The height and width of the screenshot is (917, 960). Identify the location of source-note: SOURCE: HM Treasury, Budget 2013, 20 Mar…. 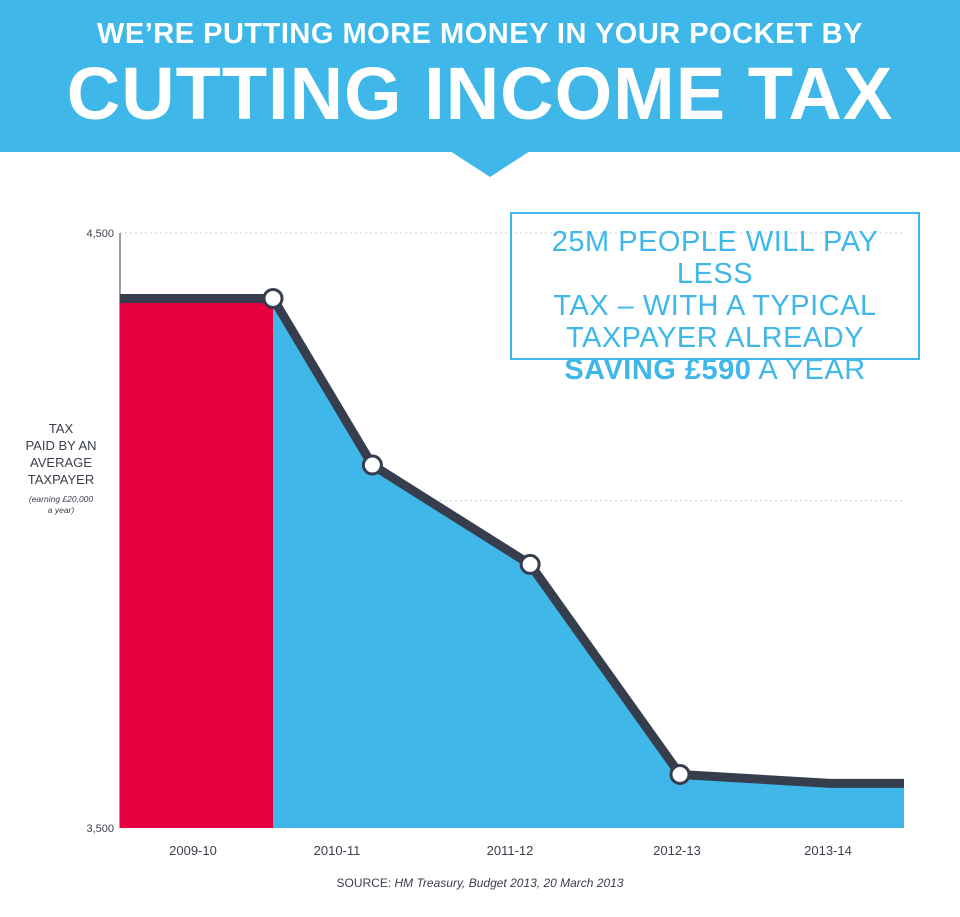
(480, 883).